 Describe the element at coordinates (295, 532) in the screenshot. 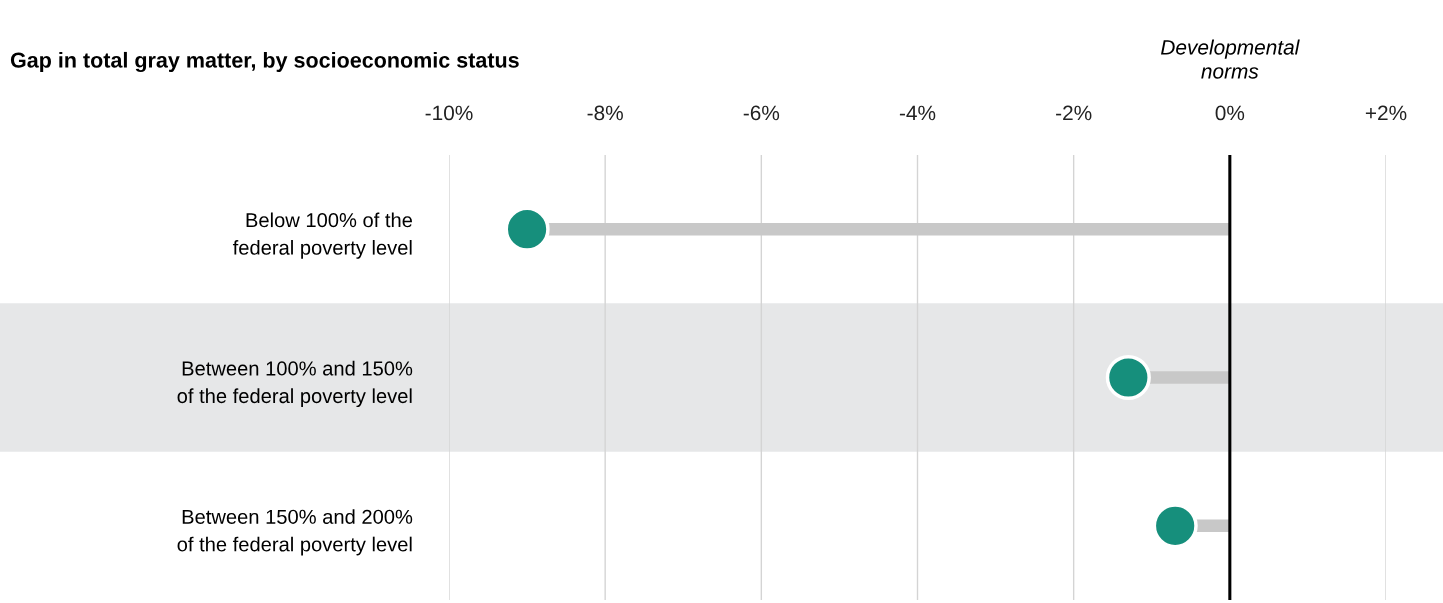

I see `y-tick-label: Between 150% and 200% of the federal poverty level` at that location.